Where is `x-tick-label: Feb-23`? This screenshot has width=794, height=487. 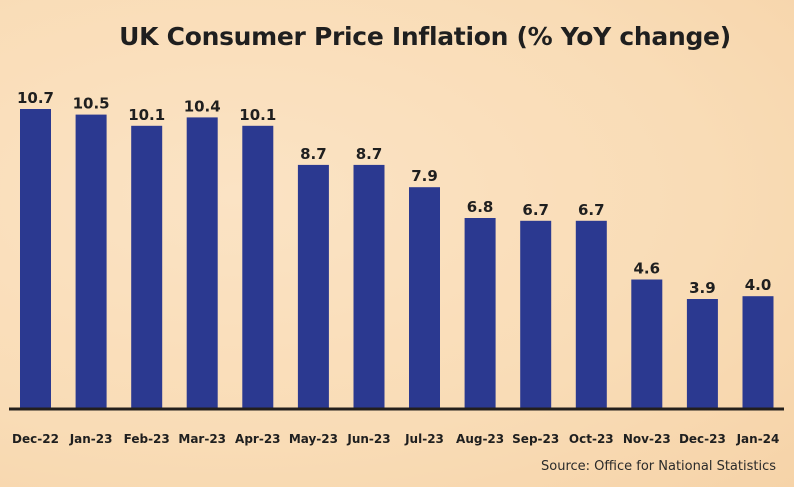
x-tick-label: Feb-23 is located at coordinates (147, 439).